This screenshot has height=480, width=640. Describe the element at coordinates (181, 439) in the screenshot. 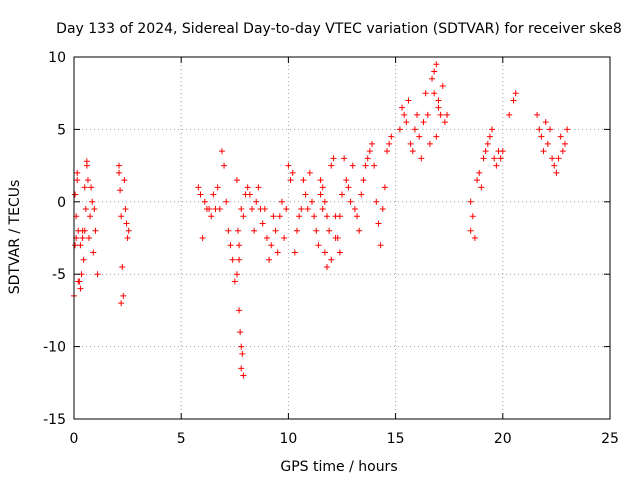

I see `x-tick-label: 5` at that location.